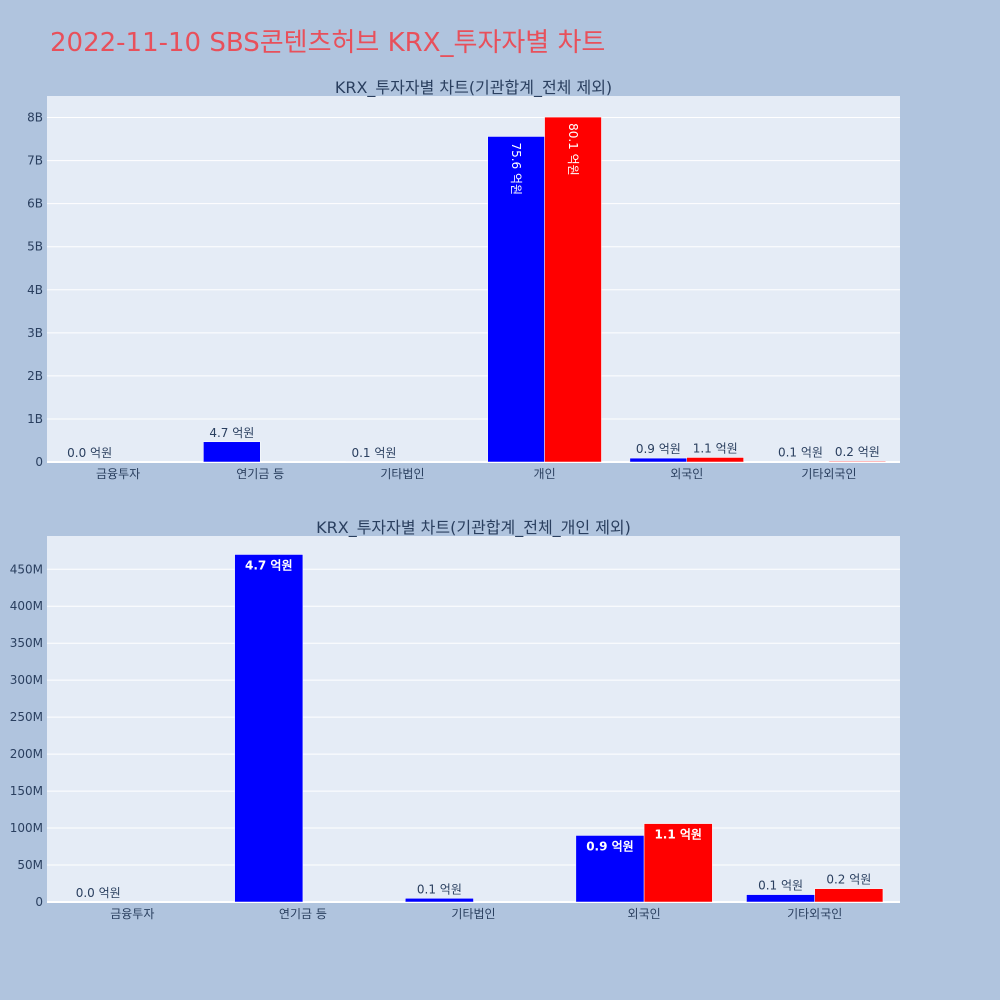  What do you see at coordinates (26, 643) in the screenshot?
I see `y-tick-label: 350M` at bounding box center [26, 643].